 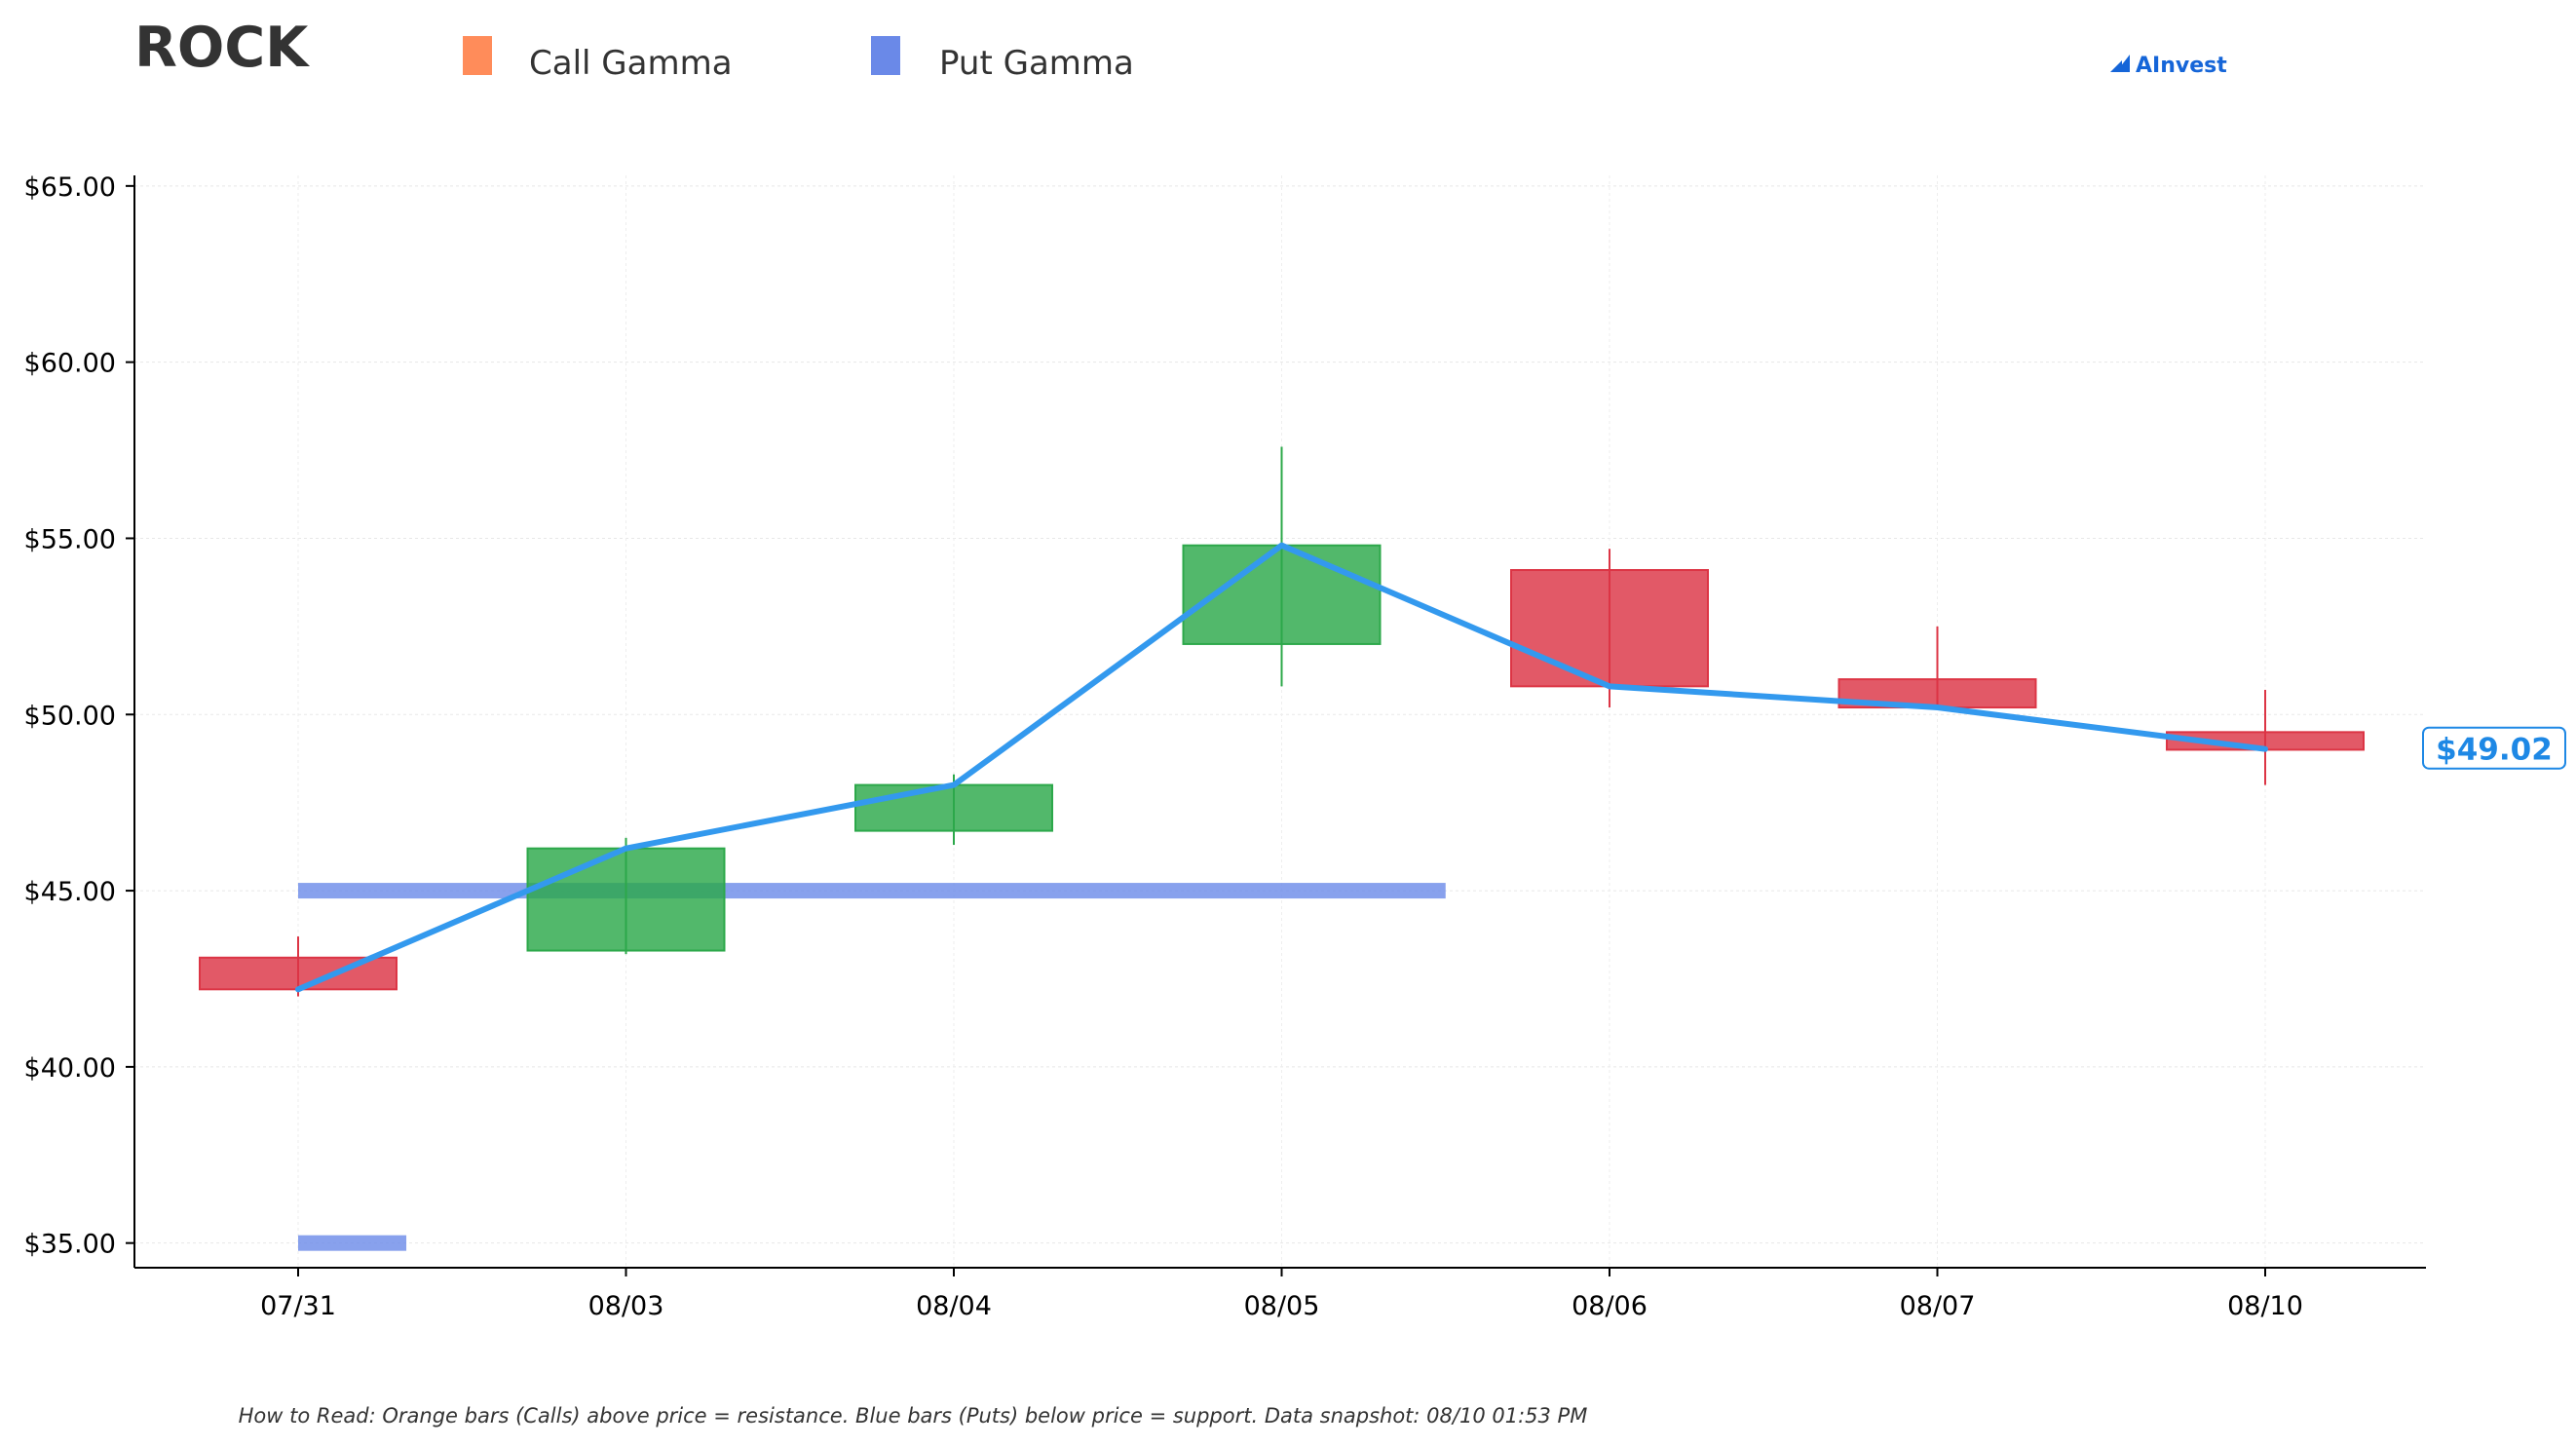 What do you see at coordinates (2265, 1306) in the screenshot?
I see `x-tick-label: 08/10` at bounding box center [2265, 1306].